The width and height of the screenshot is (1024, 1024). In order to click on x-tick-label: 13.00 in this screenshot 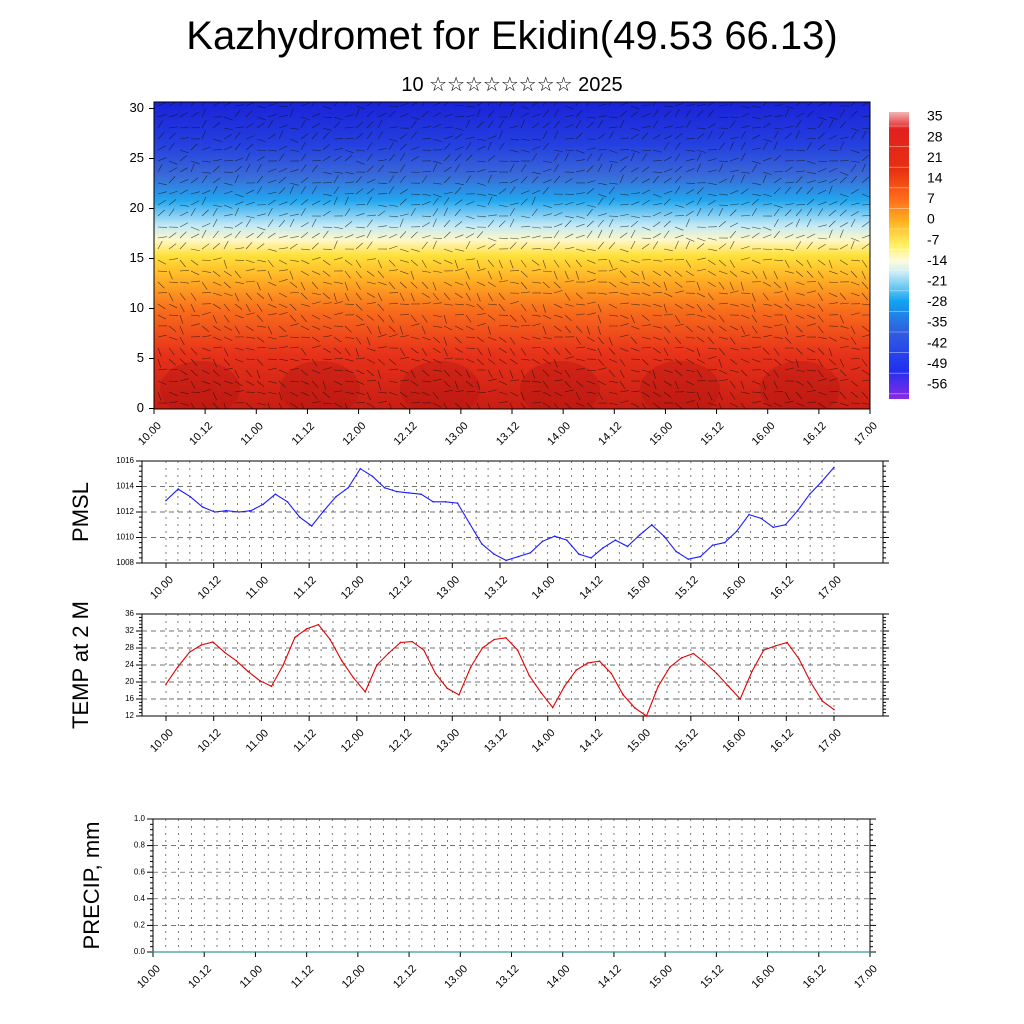, I will do `click(448, 588)`.